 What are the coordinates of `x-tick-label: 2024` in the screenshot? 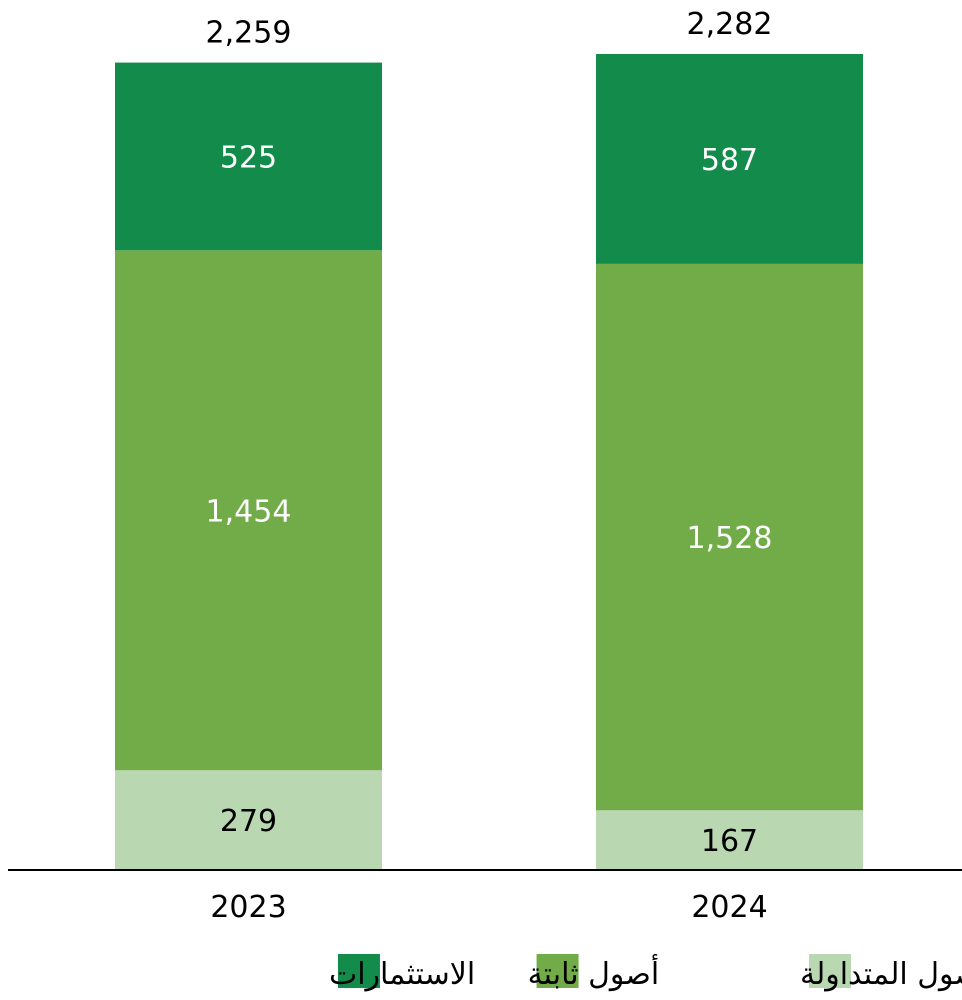 It's located at (729, 907).